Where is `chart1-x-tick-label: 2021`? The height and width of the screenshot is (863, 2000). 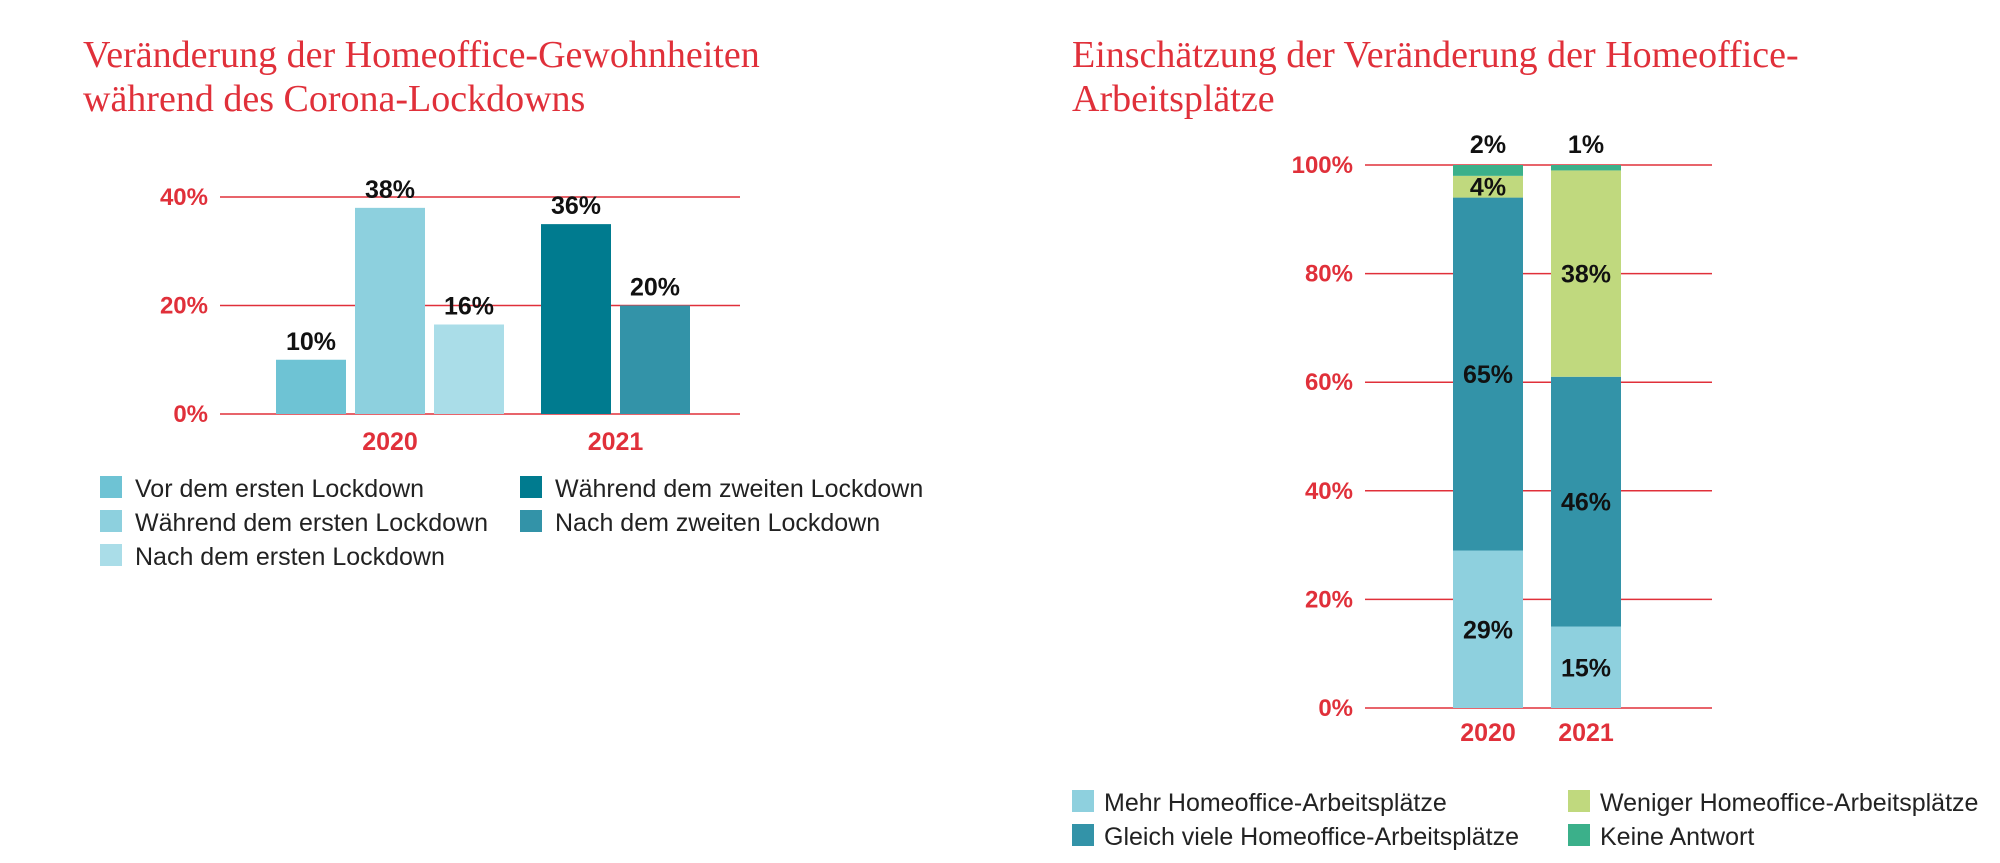 chart1-x-tick-label: 2021 is located at coordinates (616, 442).